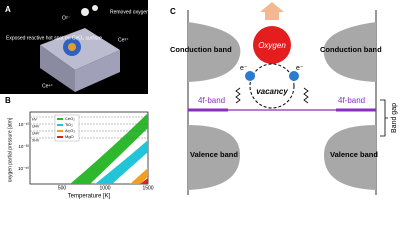  I want to click on band-text: Conduction band, so click(201, 49).